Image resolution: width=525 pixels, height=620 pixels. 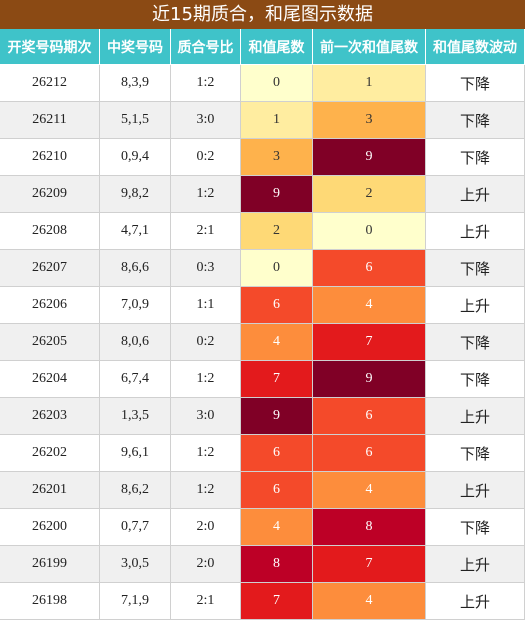 I want to click on cell: 26203, so click(x=50, y=416).